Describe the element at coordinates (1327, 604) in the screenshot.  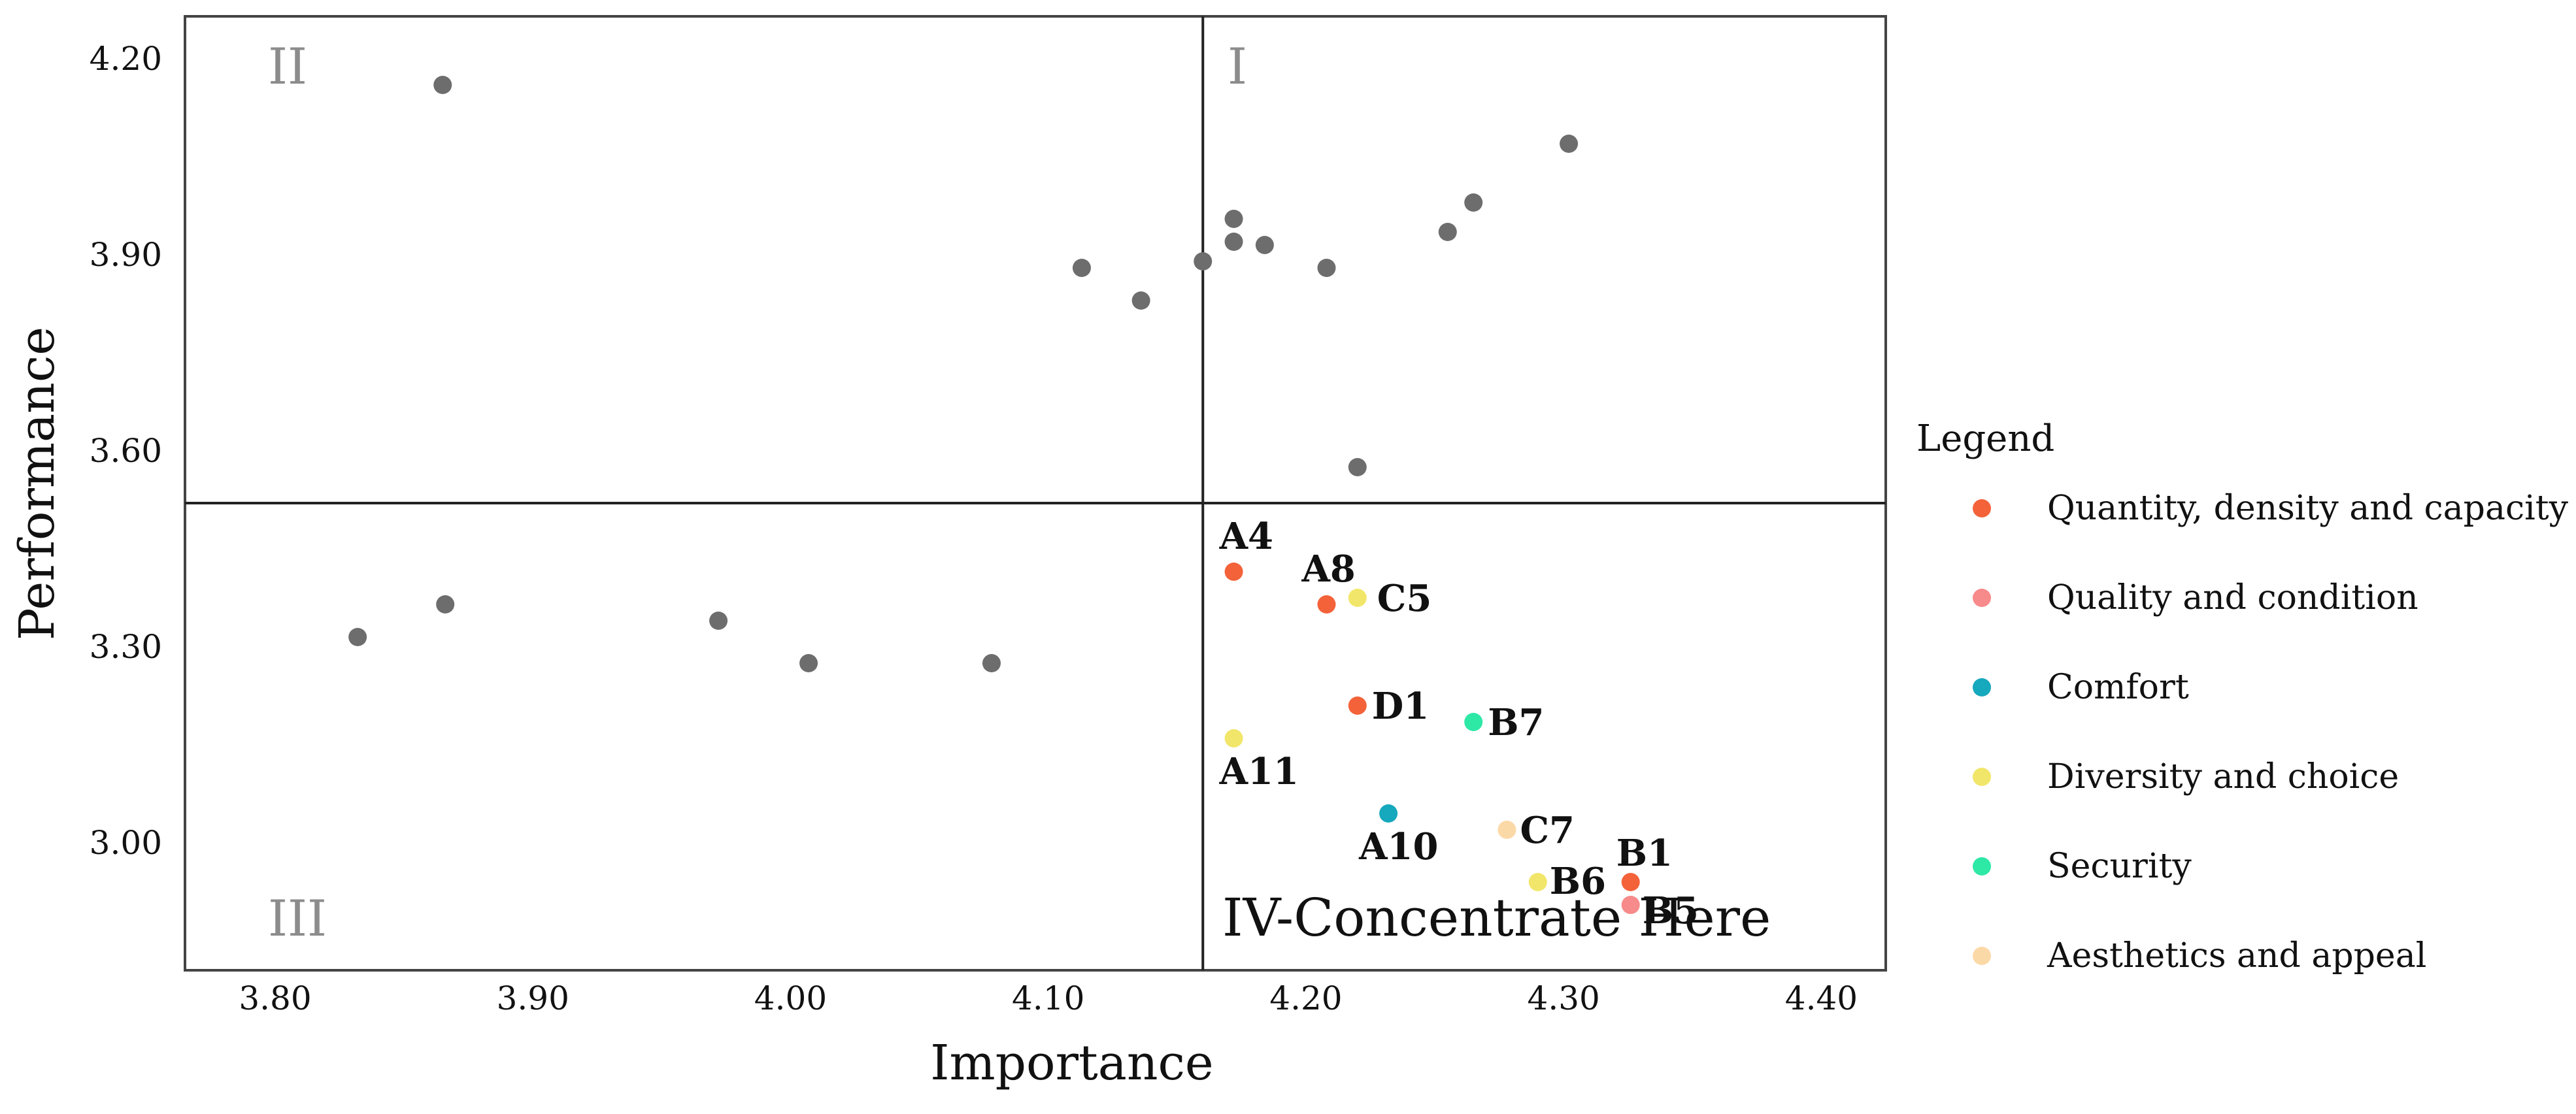
I see `scatter-point-a8` at that location.